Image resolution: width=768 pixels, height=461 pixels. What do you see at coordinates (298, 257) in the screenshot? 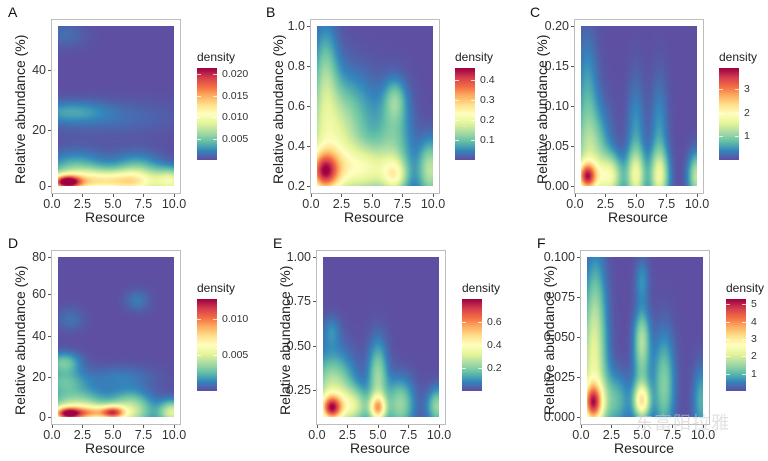
I see `y-tick-label: 1.00` at bounding box center [298, 257].